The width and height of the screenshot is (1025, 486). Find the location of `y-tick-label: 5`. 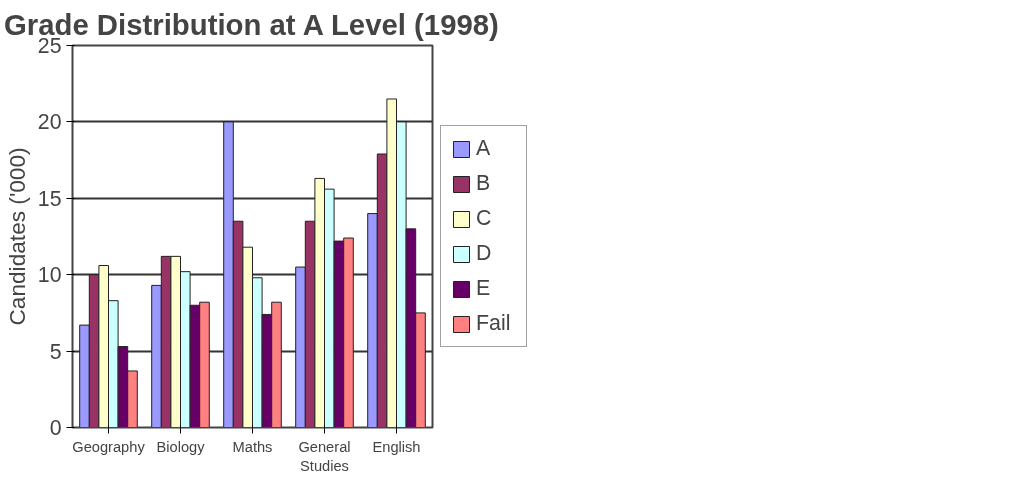

y-tick-label: 5 is located at coordinates (55, 351).